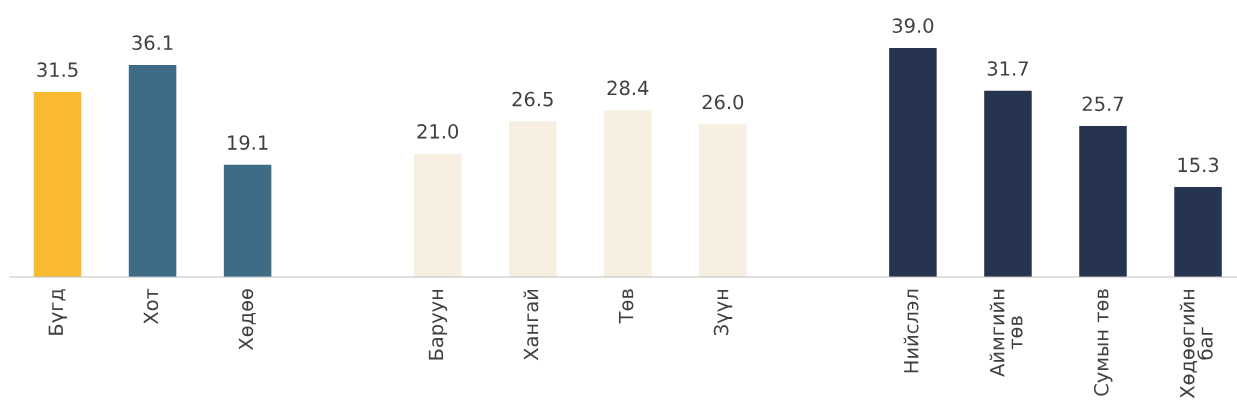 Image resolution: width=1237 pixels, height=412 pixels. Describe the element at coordinates (531, 325) in the screenshot. I see `x-tick-label: Хангай` at that location.